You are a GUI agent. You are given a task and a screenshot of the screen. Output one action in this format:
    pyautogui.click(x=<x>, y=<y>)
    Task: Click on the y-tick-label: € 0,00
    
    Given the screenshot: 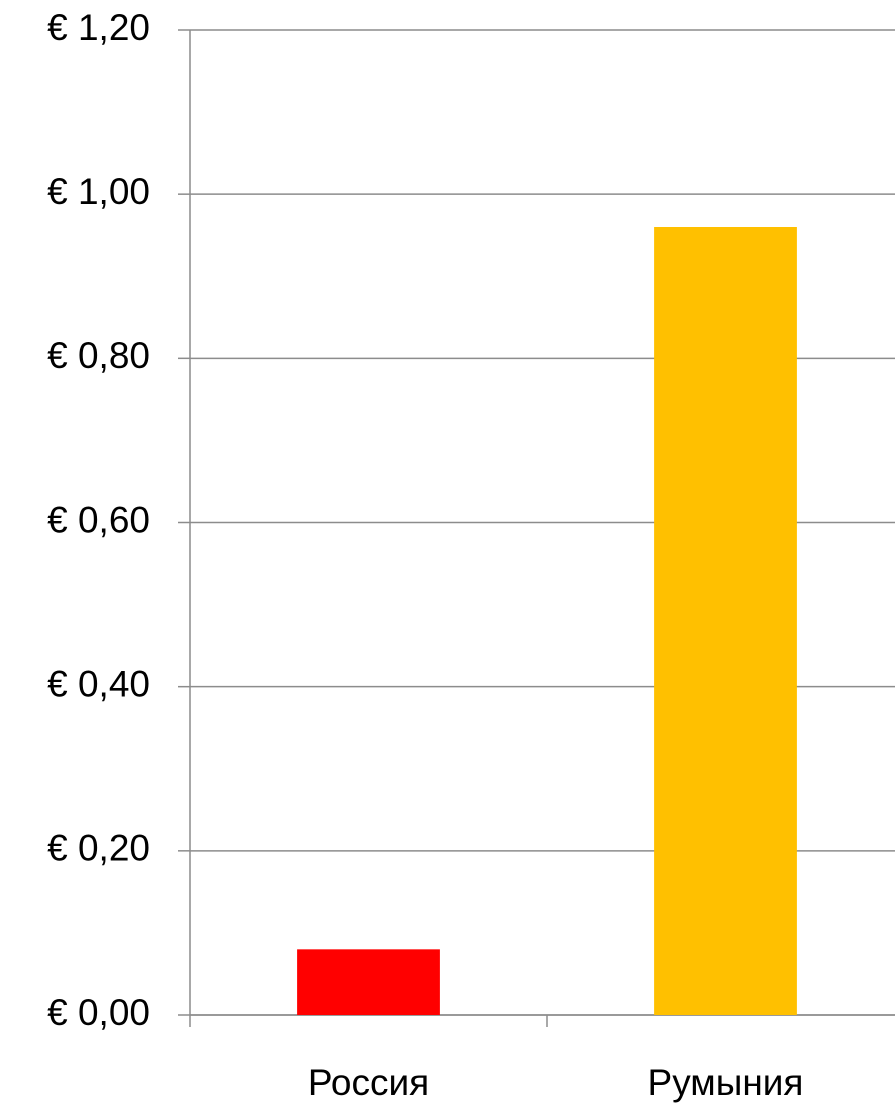 What is the action you would take?
    pyautogui.click(x=98, y=1012)
    